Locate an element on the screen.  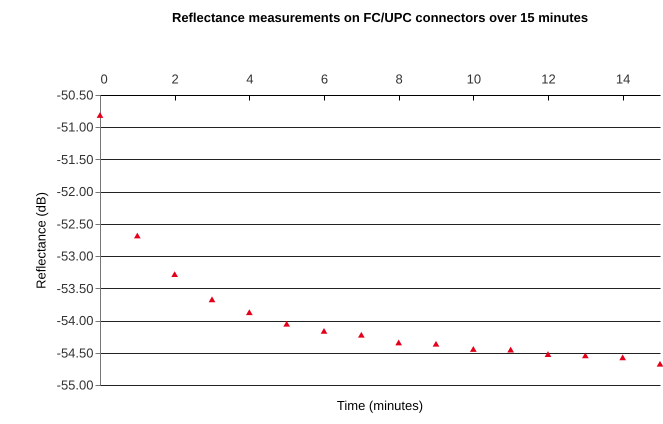
x-tick-label: 12 is located at coordinates (548, 79).